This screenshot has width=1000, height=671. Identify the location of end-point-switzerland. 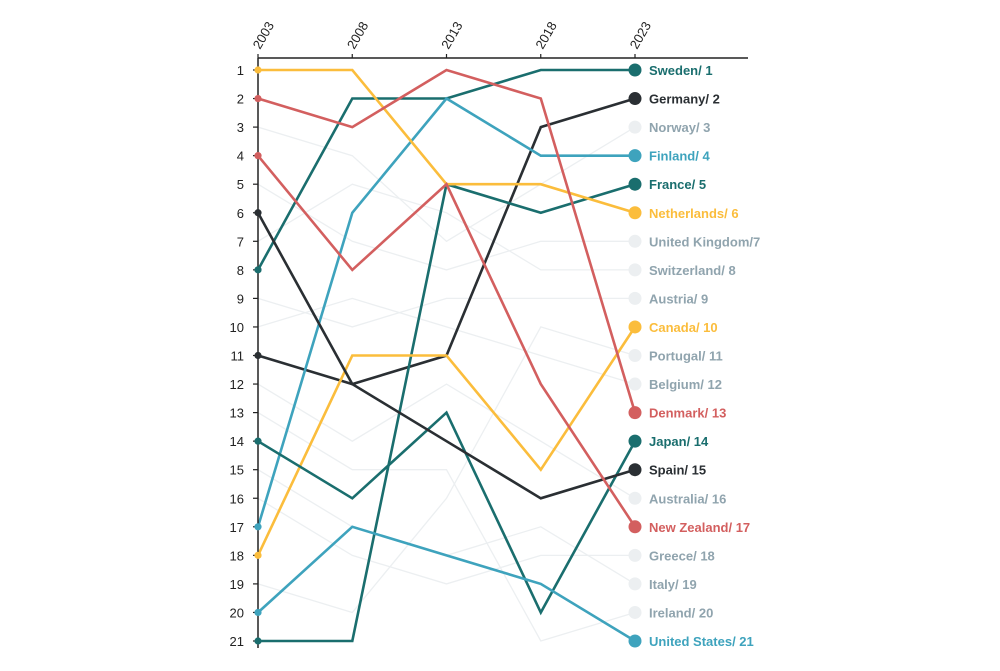
(635, 270).